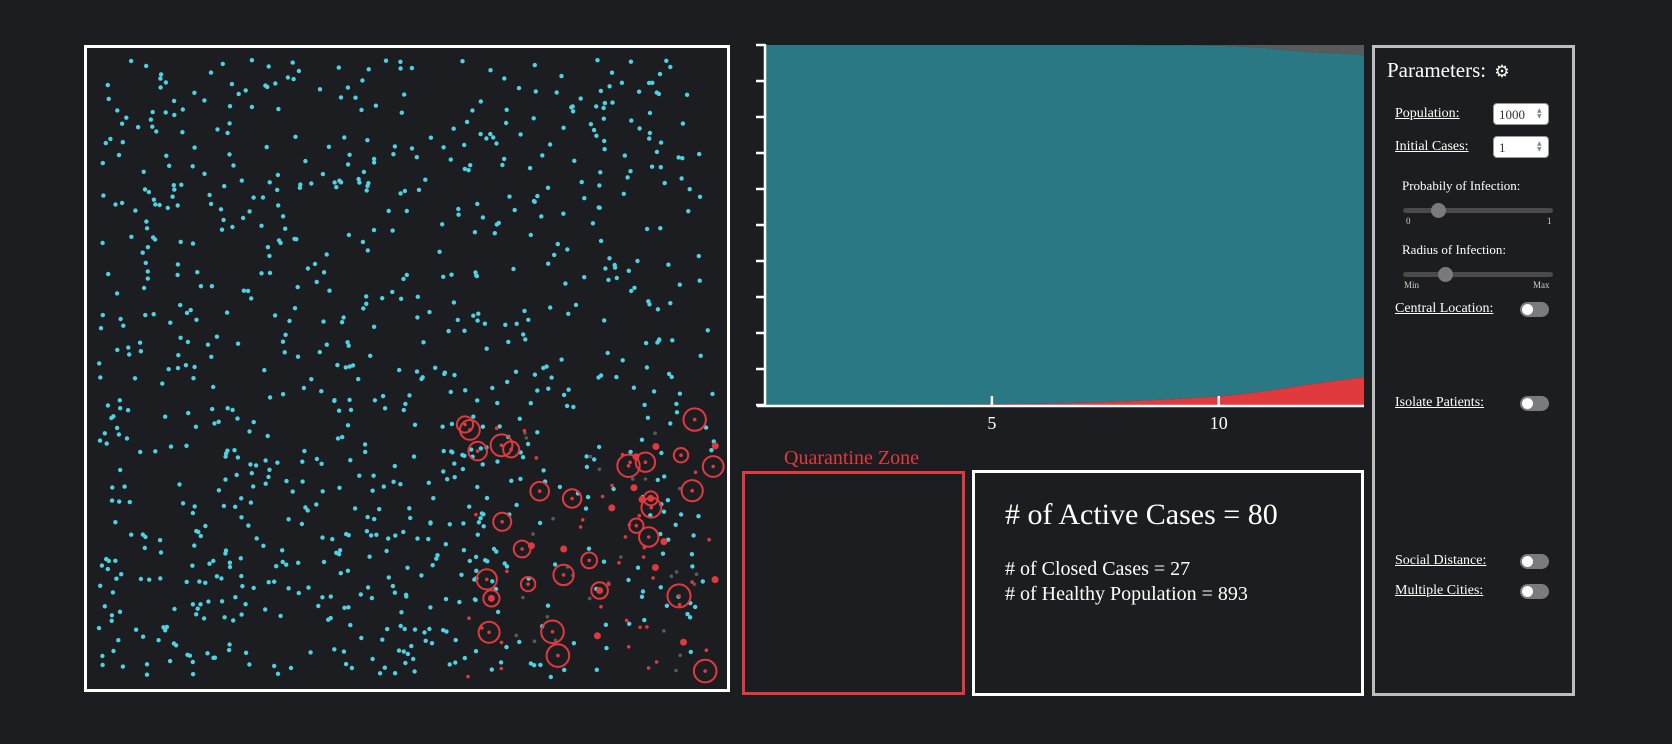 Image resolution: width=1672 pixels, height=744 pixels. Describe the element at coordinates (1527, 591) in the screenshot. I see `toggle-knob` at that location.